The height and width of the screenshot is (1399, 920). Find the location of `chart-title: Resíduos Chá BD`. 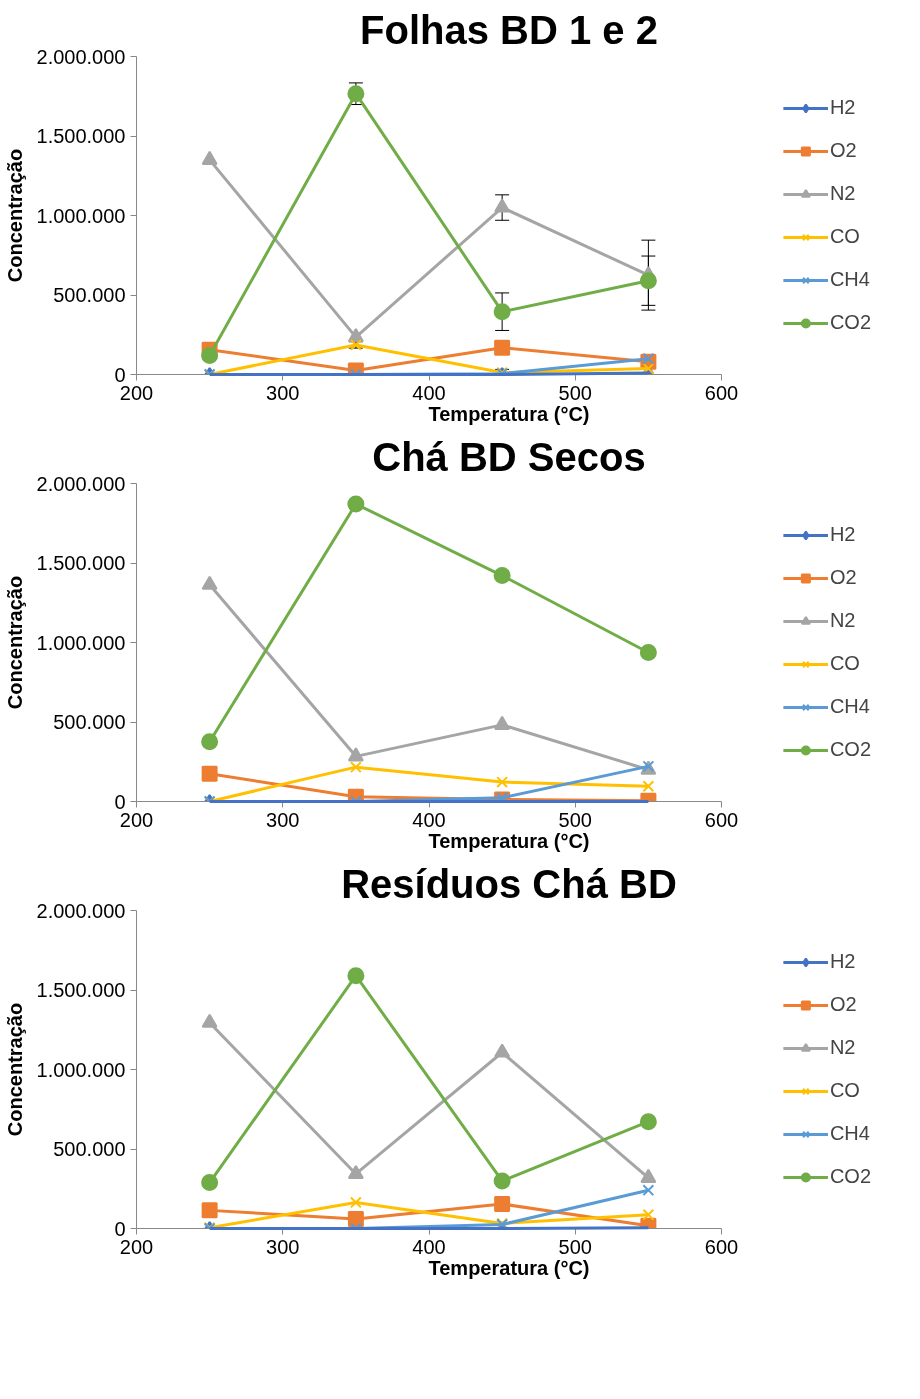

chart-title: Resíduos Chá BD is located at coordinates (509, 883).